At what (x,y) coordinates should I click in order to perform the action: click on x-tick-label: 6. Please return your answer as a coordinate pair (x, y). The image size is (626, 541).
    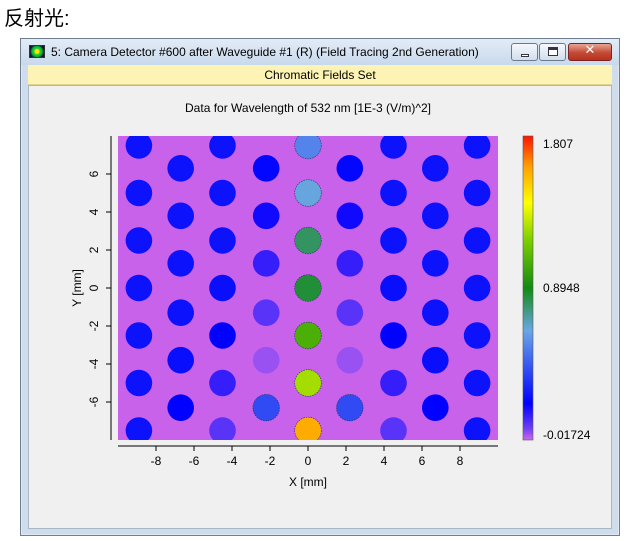
    Looking at the image, I should click on (422, 461).